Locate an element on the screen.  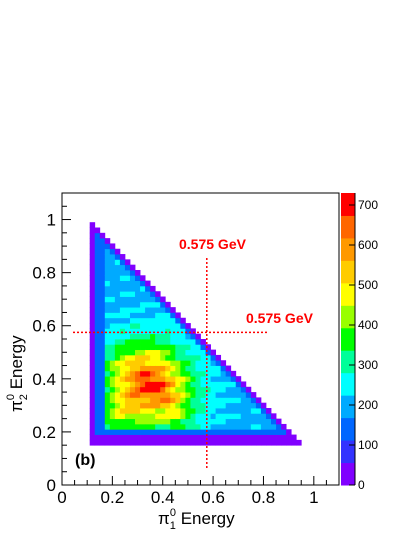
colorbar-segment is located at coordinates (348, 294).